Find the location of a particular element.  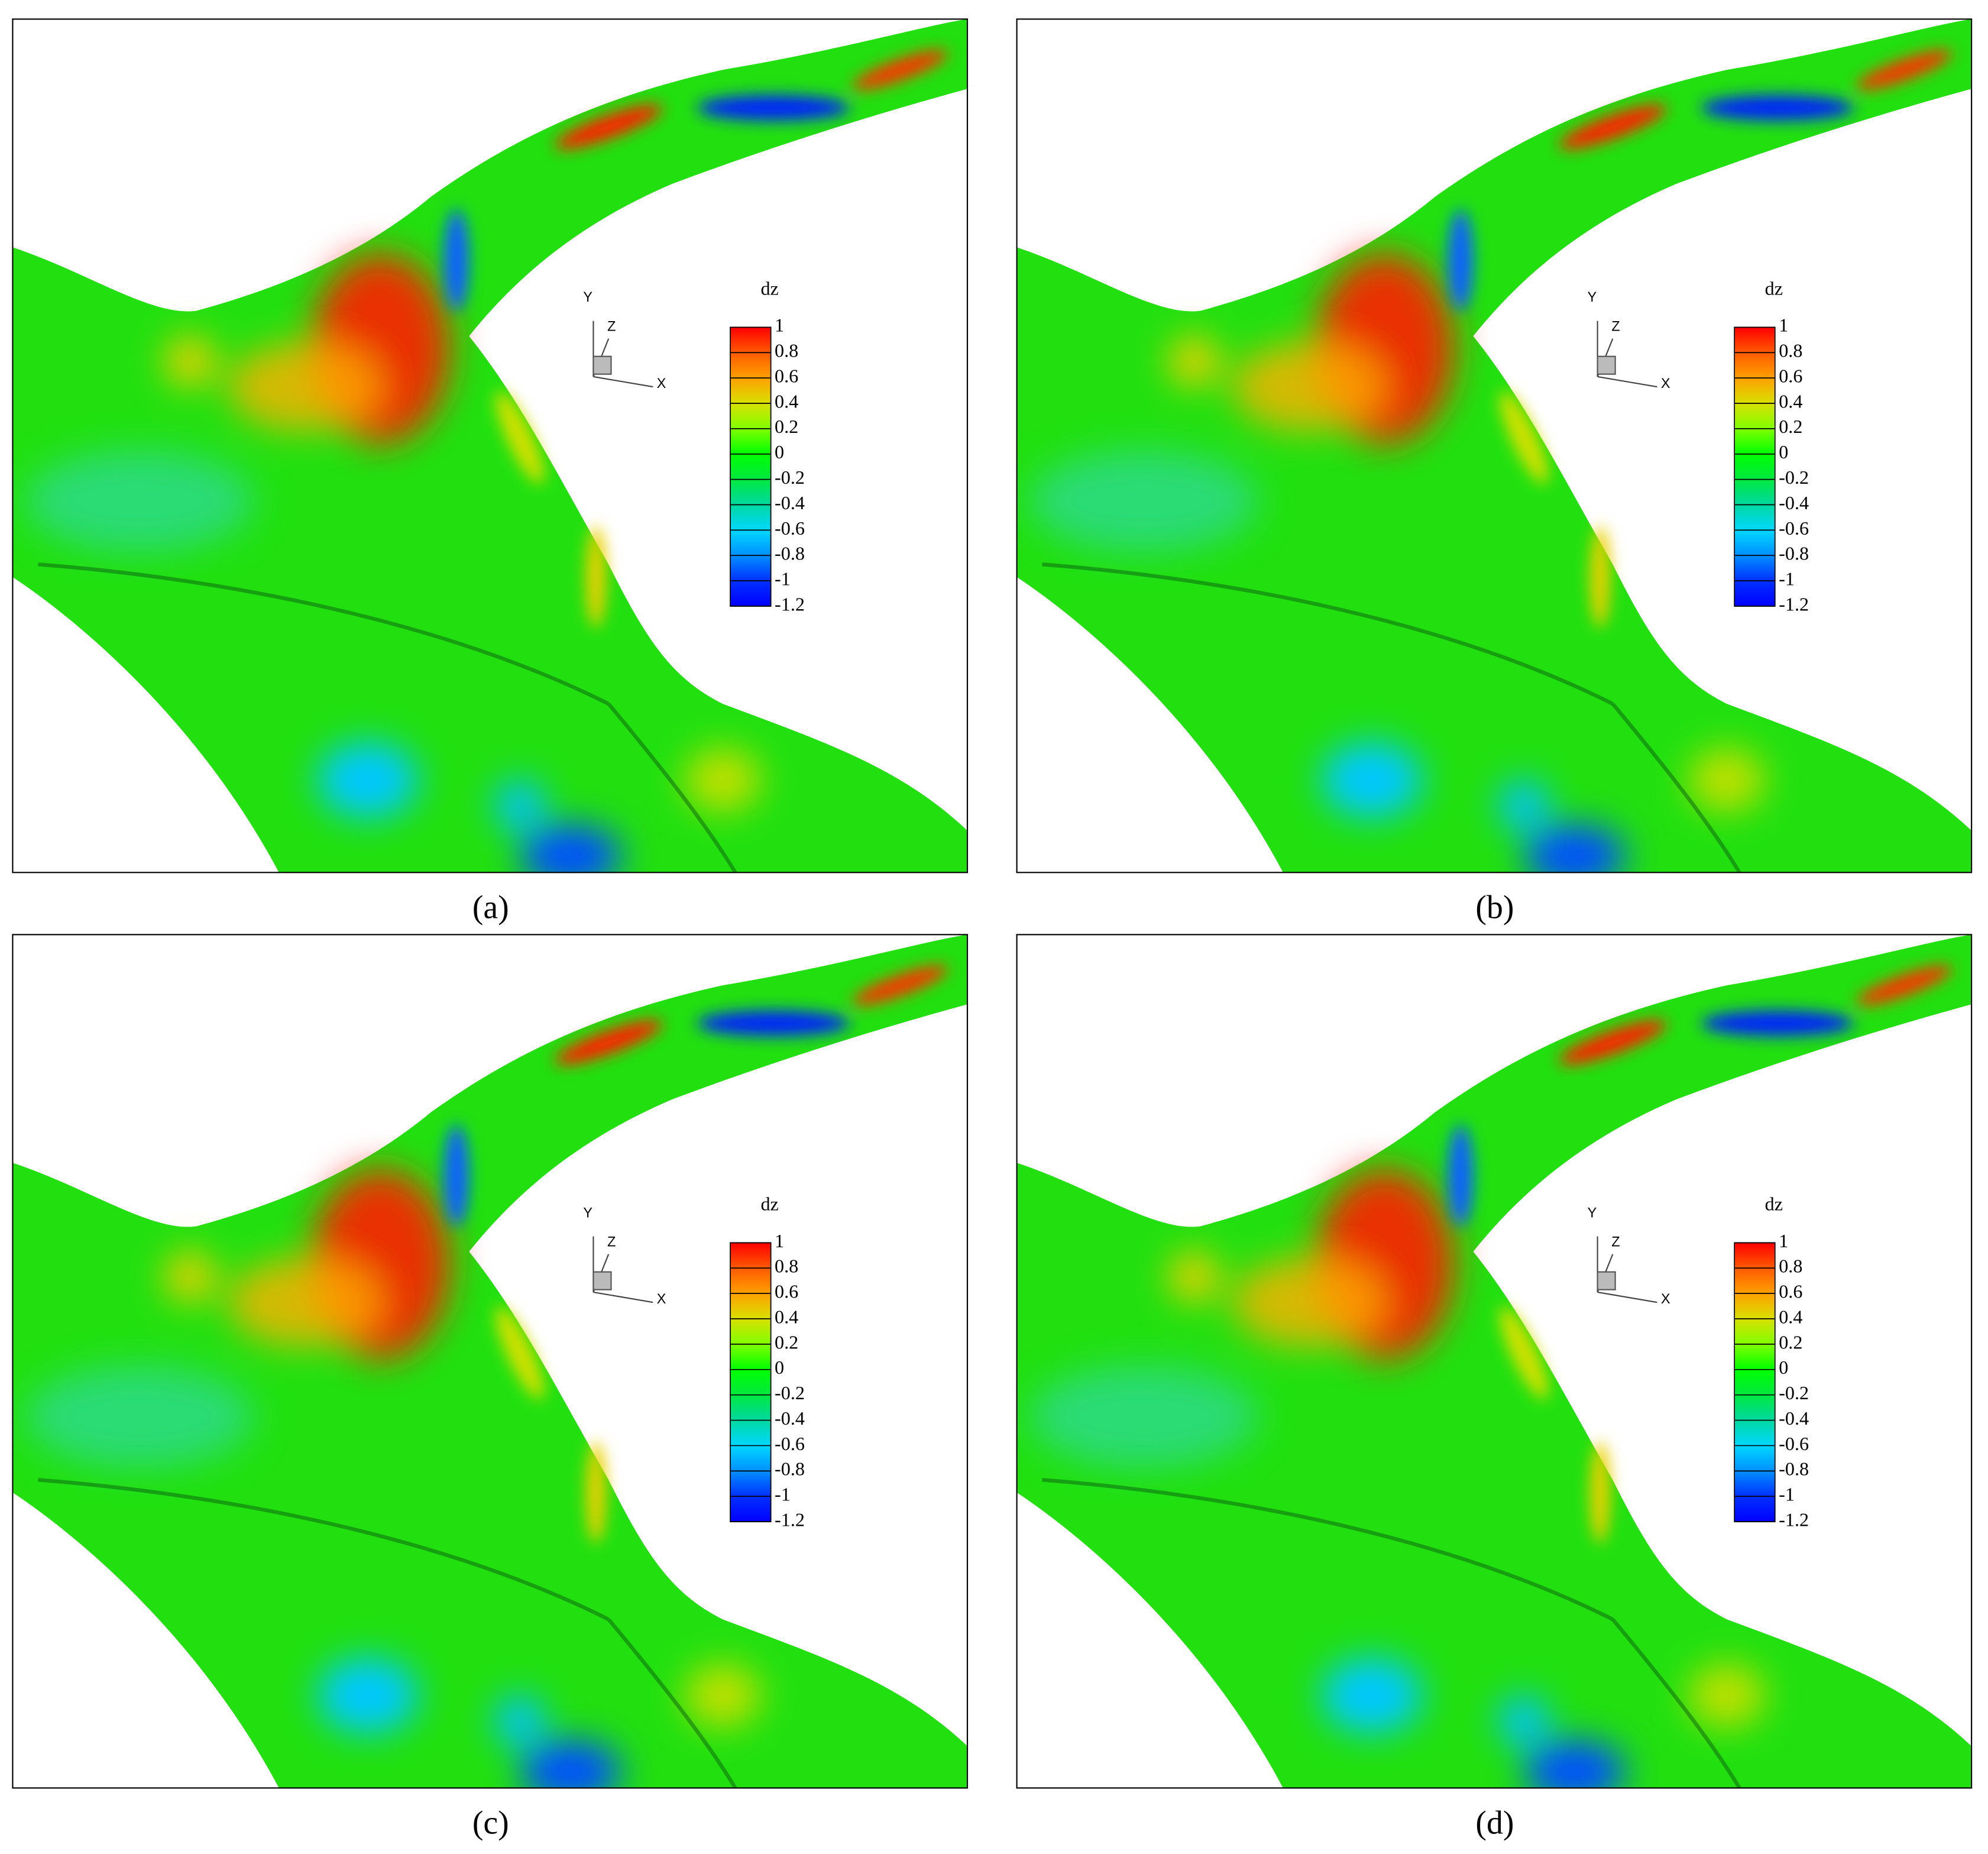

panel-label: (c) is located at coordinates (490, 1823).